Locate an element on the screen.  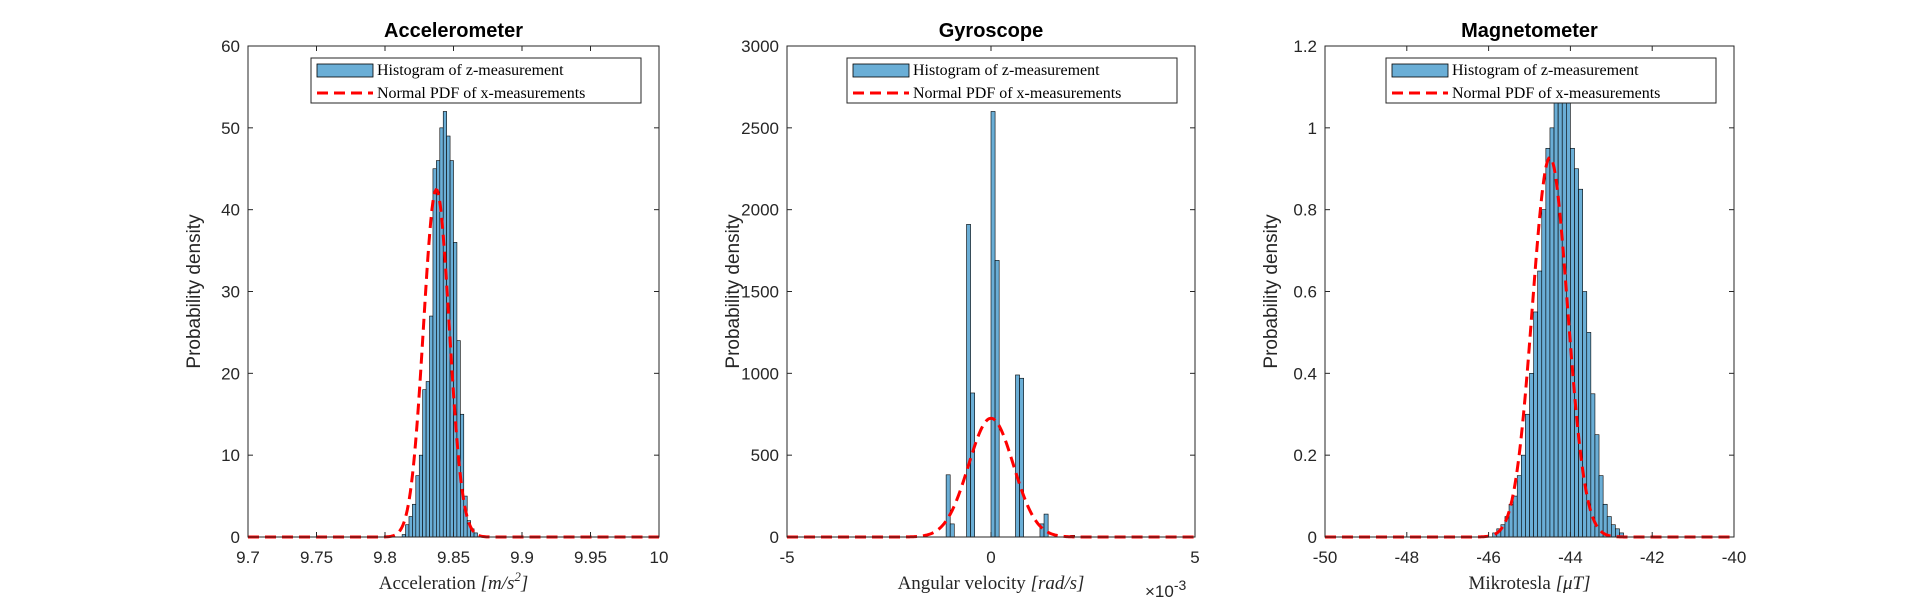
x-axis-label: Mikrotesla [μT] is located at coordinates (1530, 583).